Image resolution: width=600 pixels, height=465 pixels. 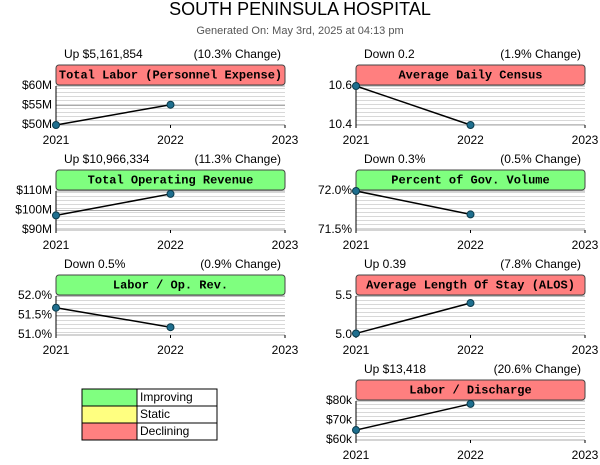 I want to click on change-label: Up $5,161,854, so click(x=103, y=54).